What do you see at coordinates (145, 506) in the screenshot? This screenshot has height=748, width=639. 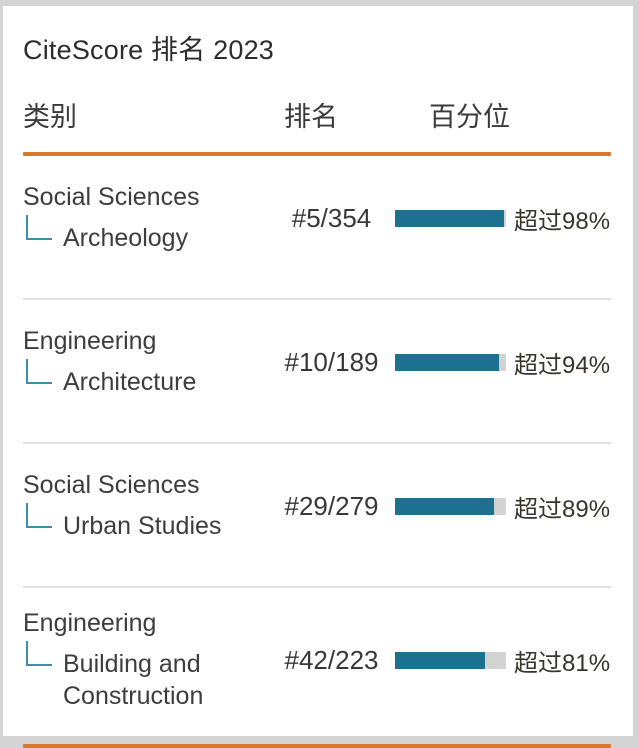 I see `category-cell: Social Sciences Urban Studies` at bounding box center [145, 506].